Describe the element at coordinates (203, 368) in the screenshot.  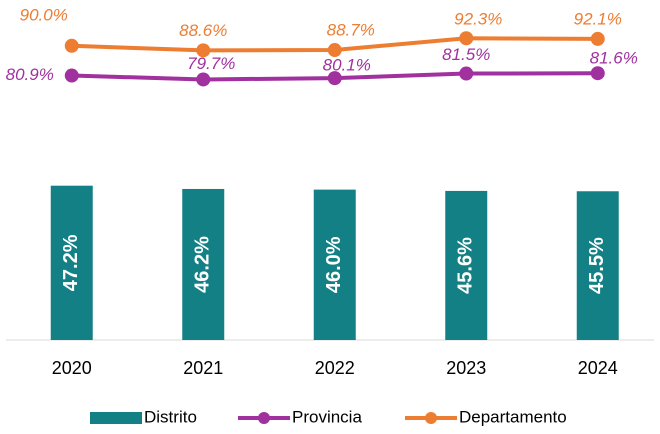
I see `x-tick-label: 2021` at that location.